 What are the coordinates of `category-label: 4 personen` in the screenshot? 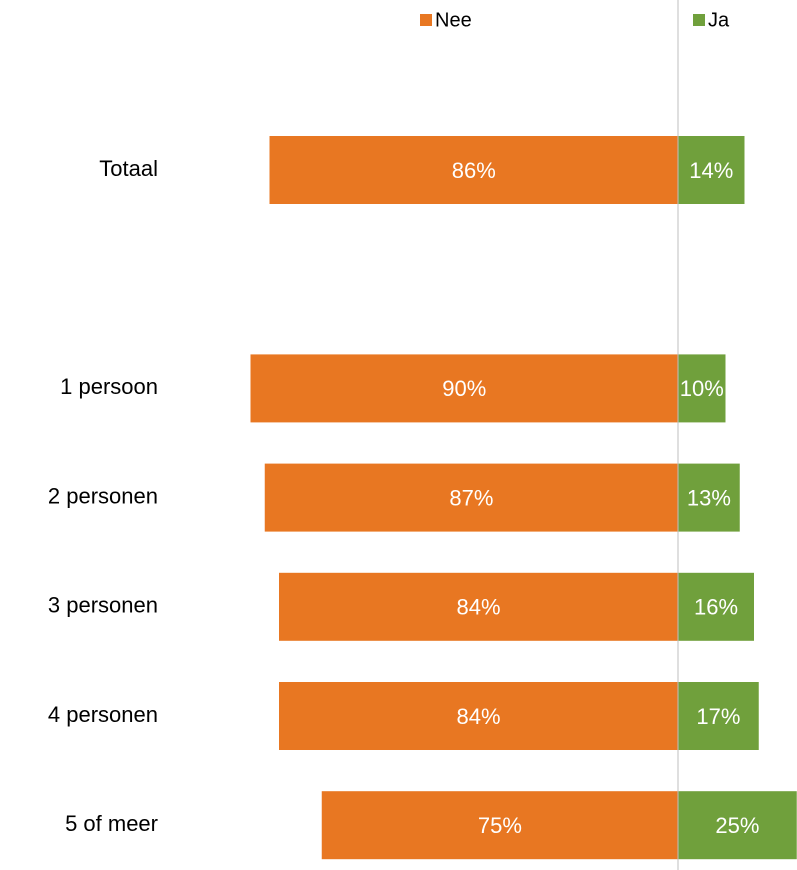 It's located at (103, 714).